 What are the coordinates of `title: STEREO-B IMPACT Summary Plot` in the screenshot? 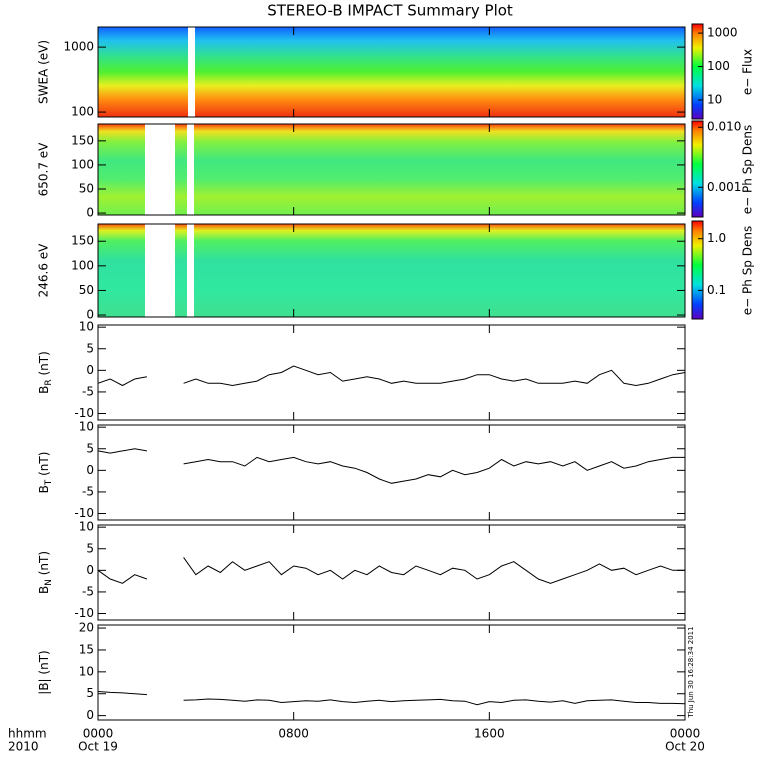 It's located at (390, 11).